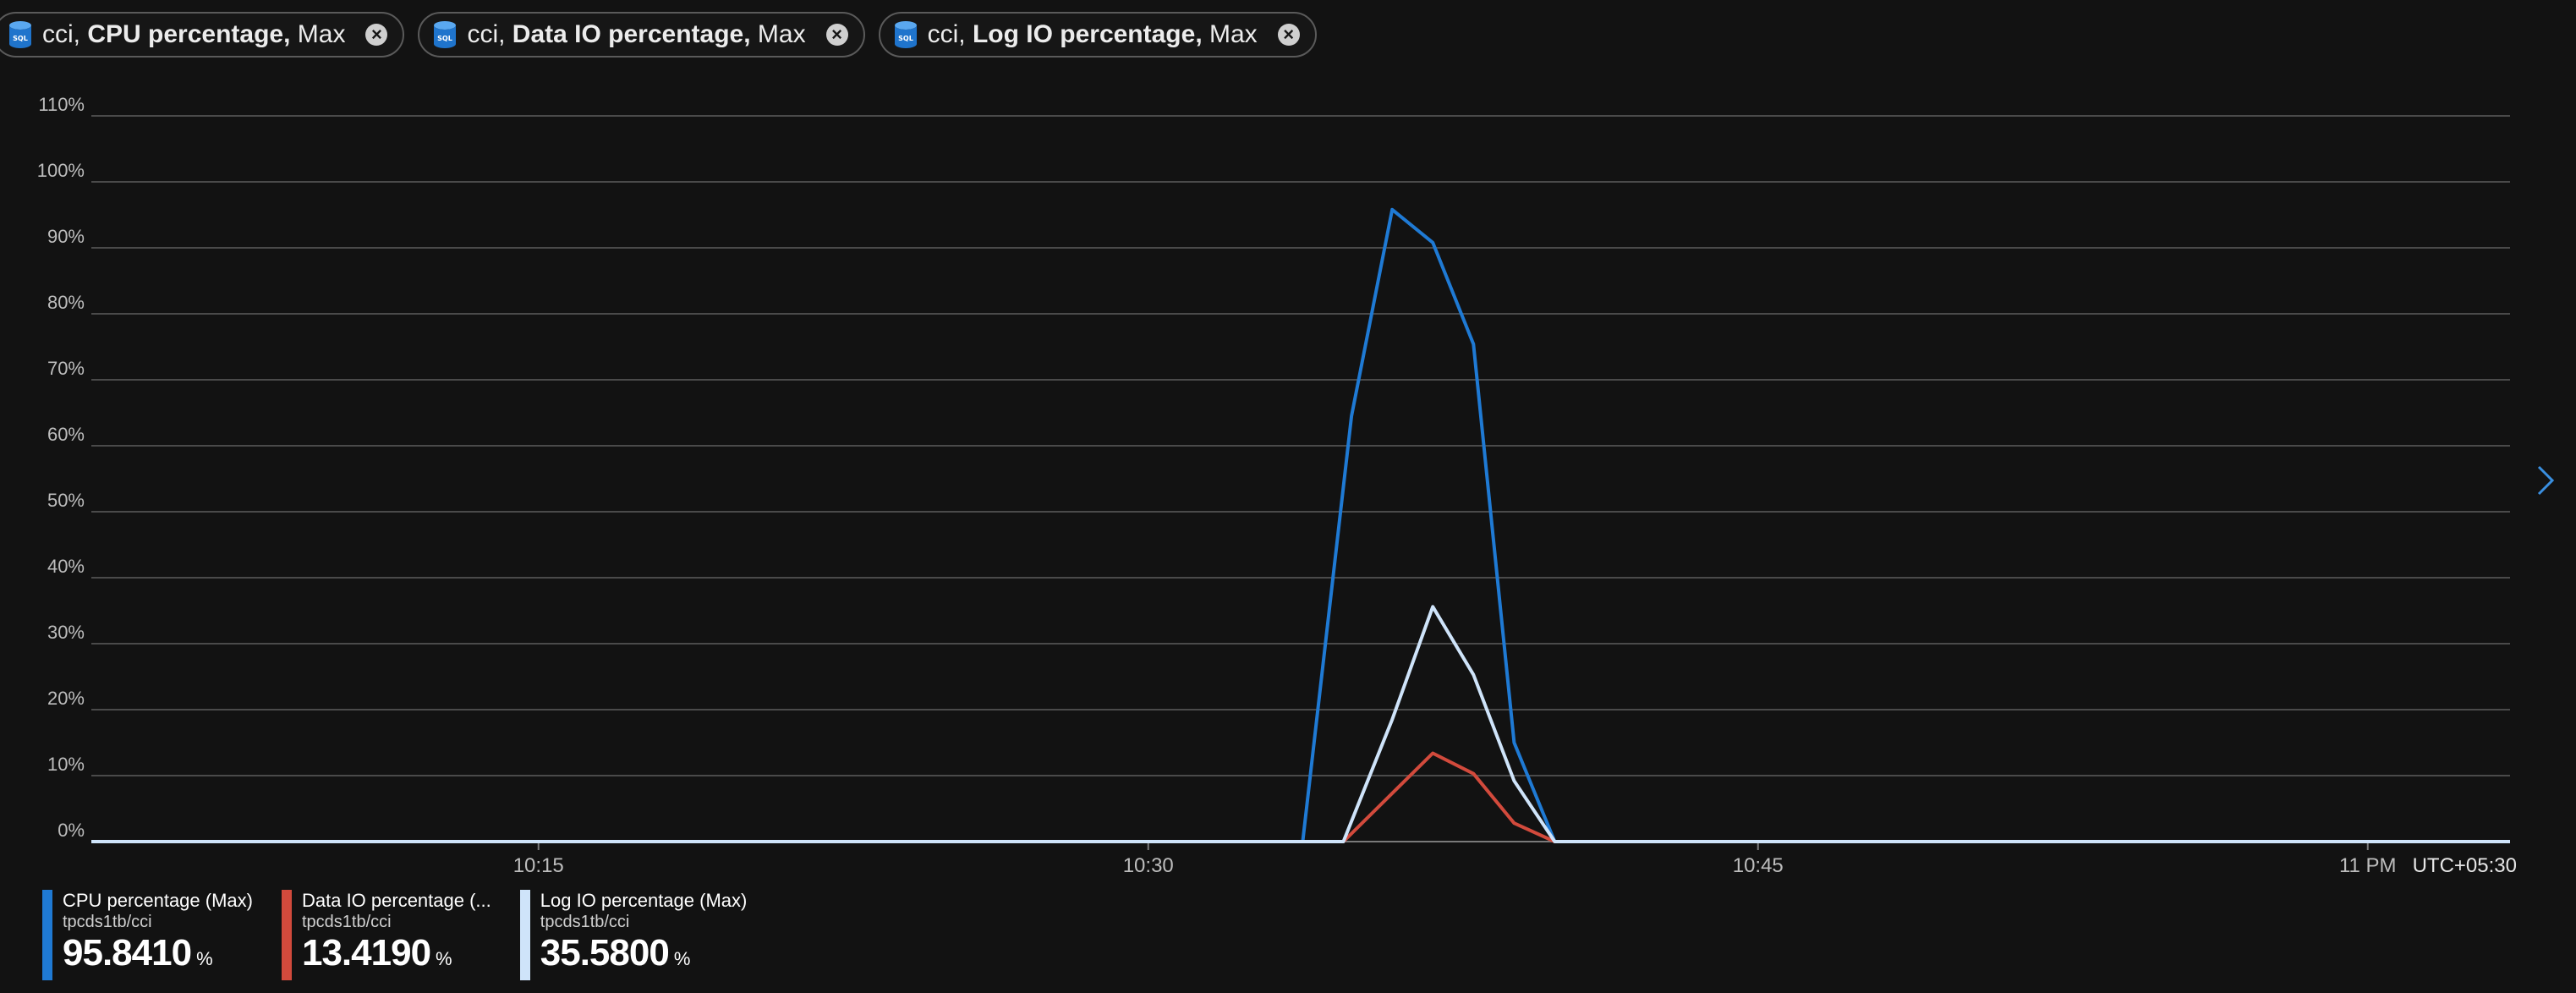 Image resolution: width=2576 pixels, height=993 pixels. Describe the element at coordinates (2368, 866) in the screenshot. I see `x-tick-label: 11 PM` at that location.